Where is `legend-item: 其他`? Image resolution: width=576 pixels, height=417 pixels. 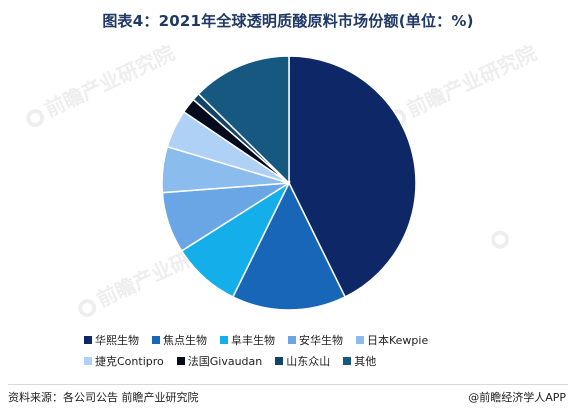 legend-item: 其他 is located at coordinates (359, 361).